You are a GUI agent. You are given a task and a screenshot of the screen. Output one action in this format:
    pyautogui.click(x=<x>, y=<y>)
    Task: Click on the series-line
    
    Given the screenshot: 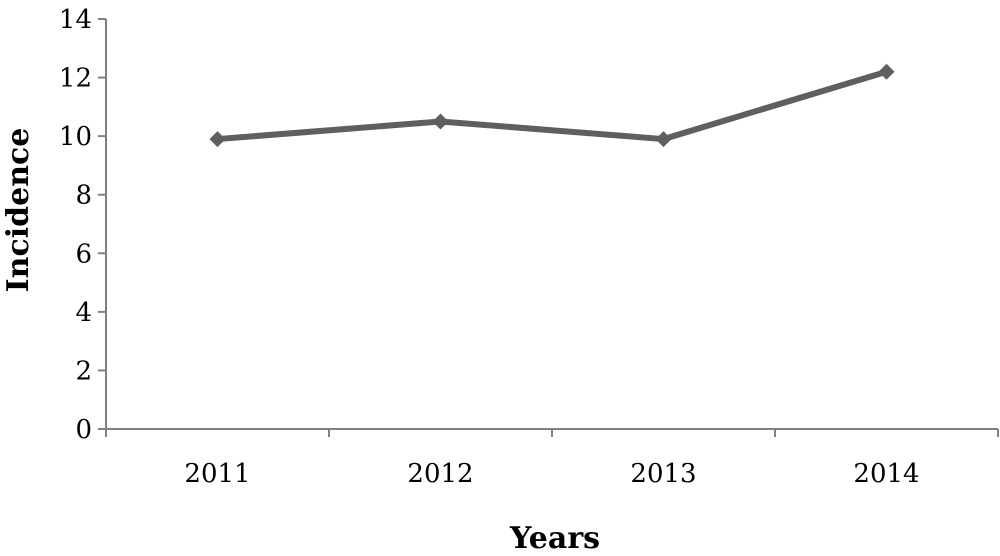 What is the action you would take?
    pyautogui.click(x=552, y=105)
    